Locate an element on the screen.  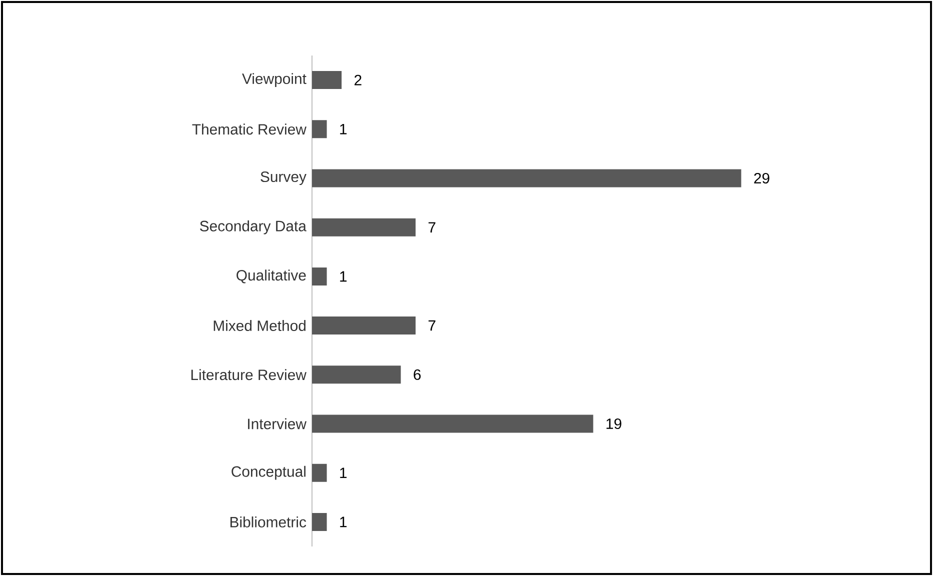
y-tick-label: Qualitative is located at coordinates (271, 277).